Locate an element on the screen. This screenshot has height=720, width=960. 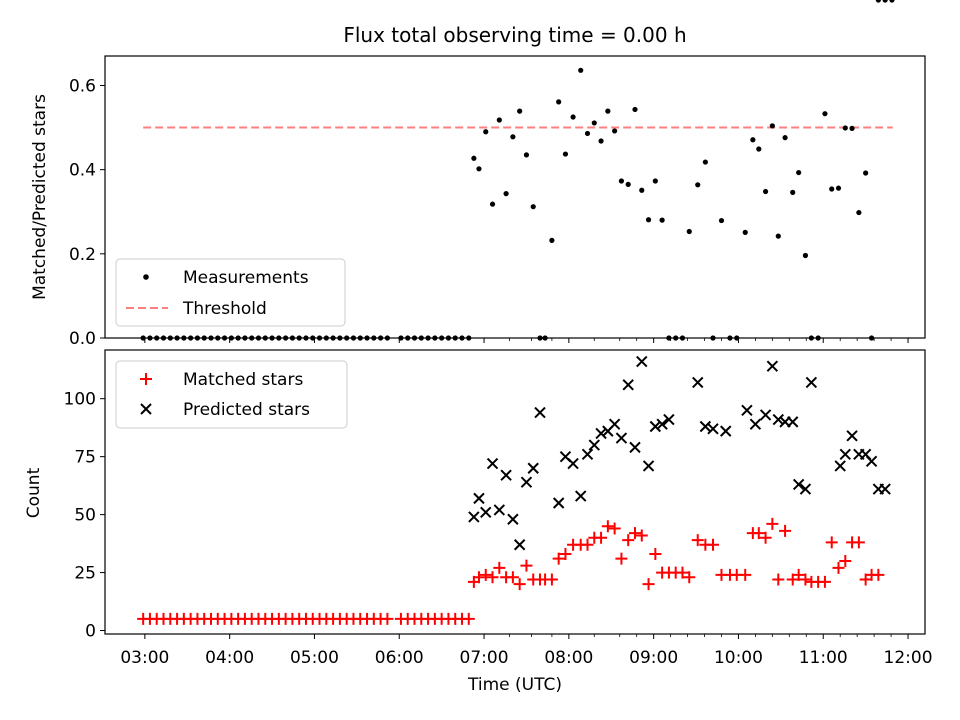
x-axis-label: Time (UTC) is located at coordinates (514, 685).